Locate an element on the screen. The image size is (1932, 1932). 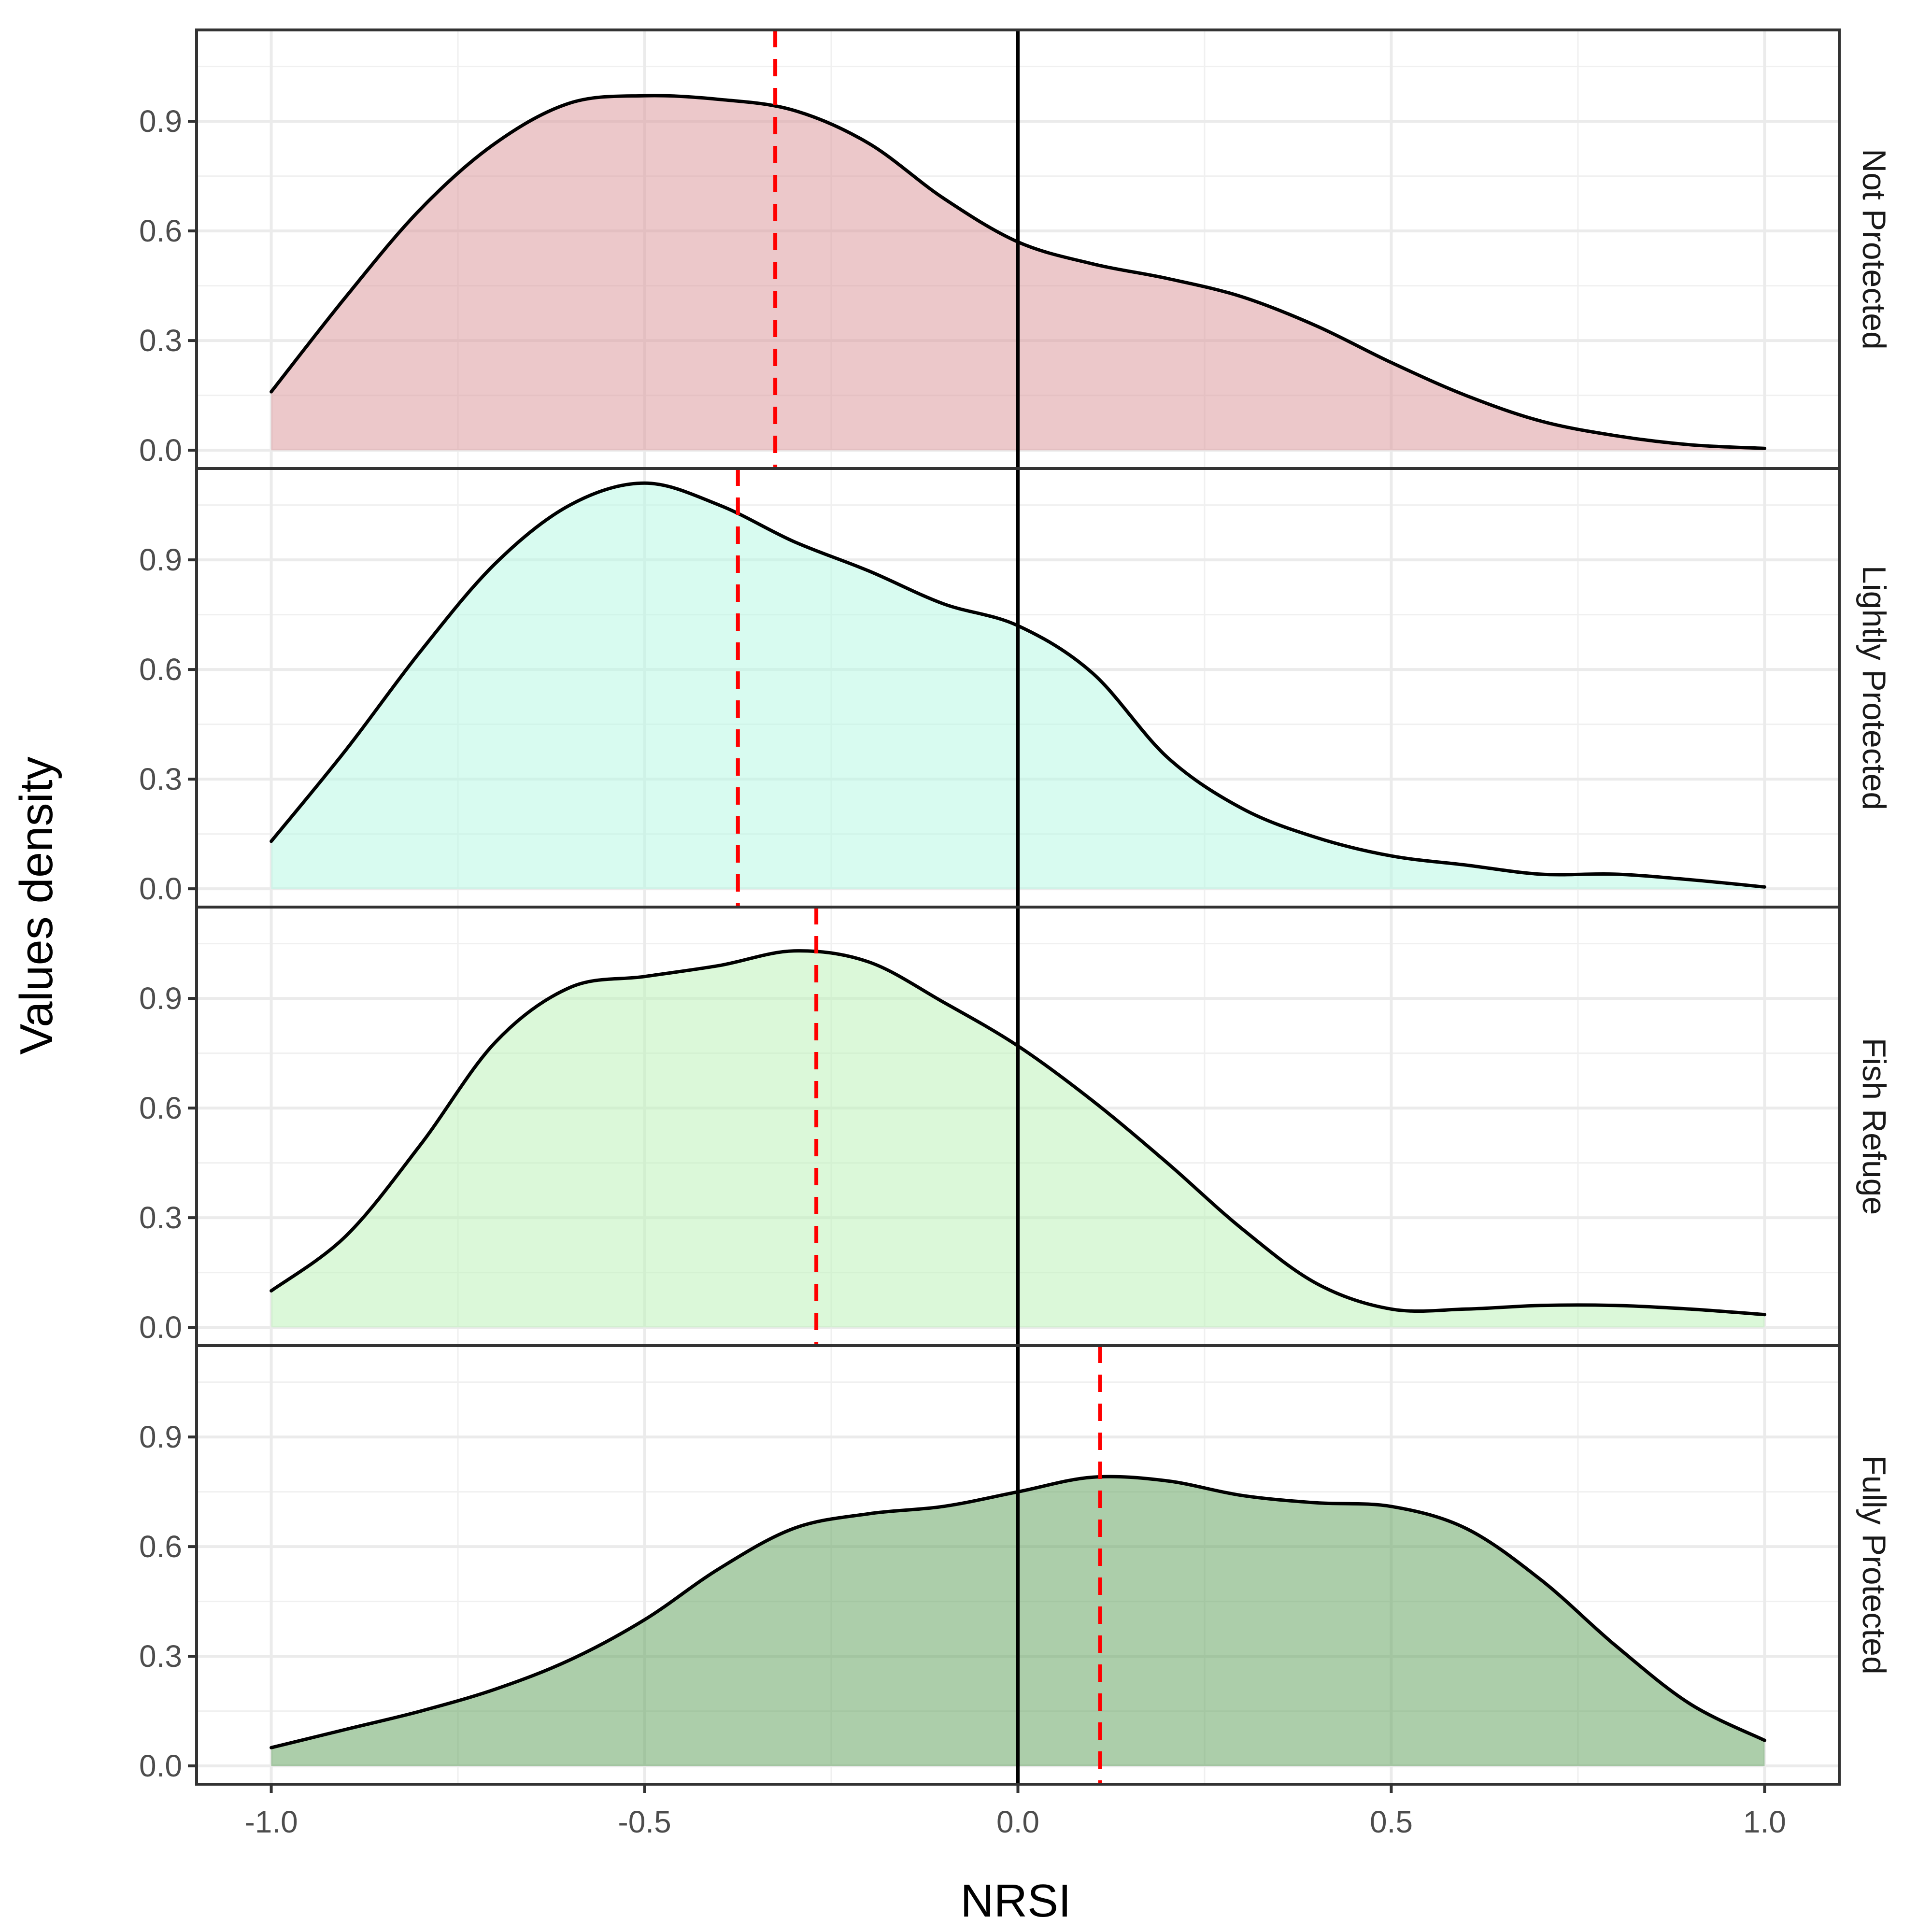
x-axis-title: NRSI is located at coordinates (1015, 1901).